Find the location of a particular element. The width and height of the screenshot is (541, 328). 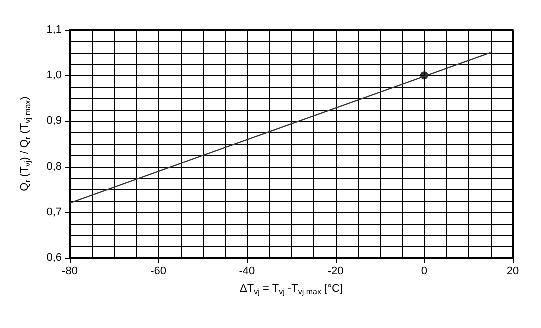

y-tick-label: 0,7 is located at coordinates (54, 212).